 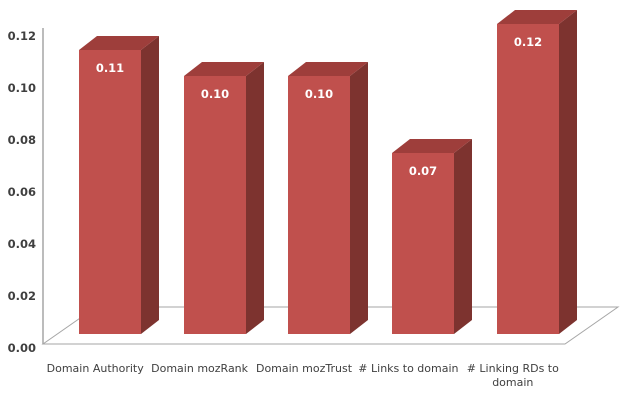 What do you see at coordinates (22, 36) in the screenshot?
I see `y-axis-tick-label: 0.12` at bounding box center [22, 36].